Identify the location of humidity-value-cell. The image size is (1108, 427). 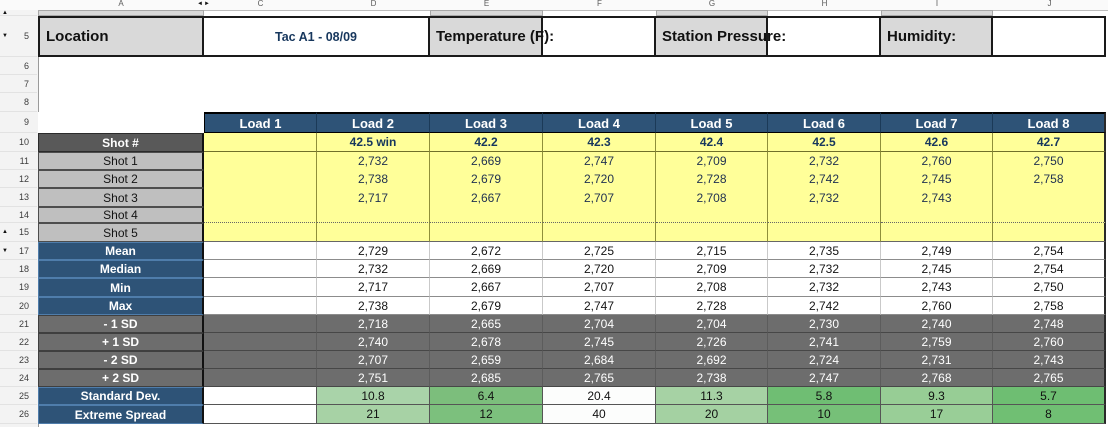
(1049, 36).